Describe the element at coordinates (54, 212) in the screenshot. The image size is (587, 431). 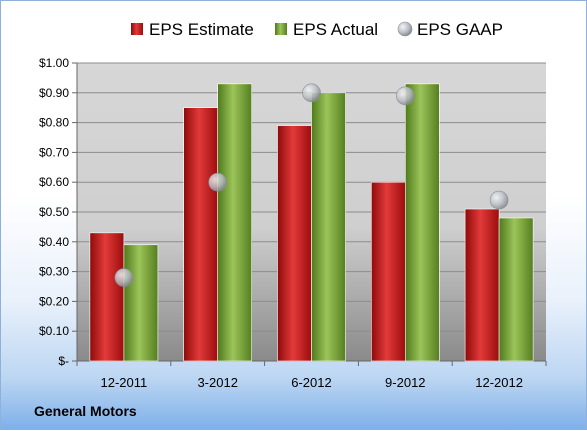
I see `y-tick-label: $0.50` at that location.